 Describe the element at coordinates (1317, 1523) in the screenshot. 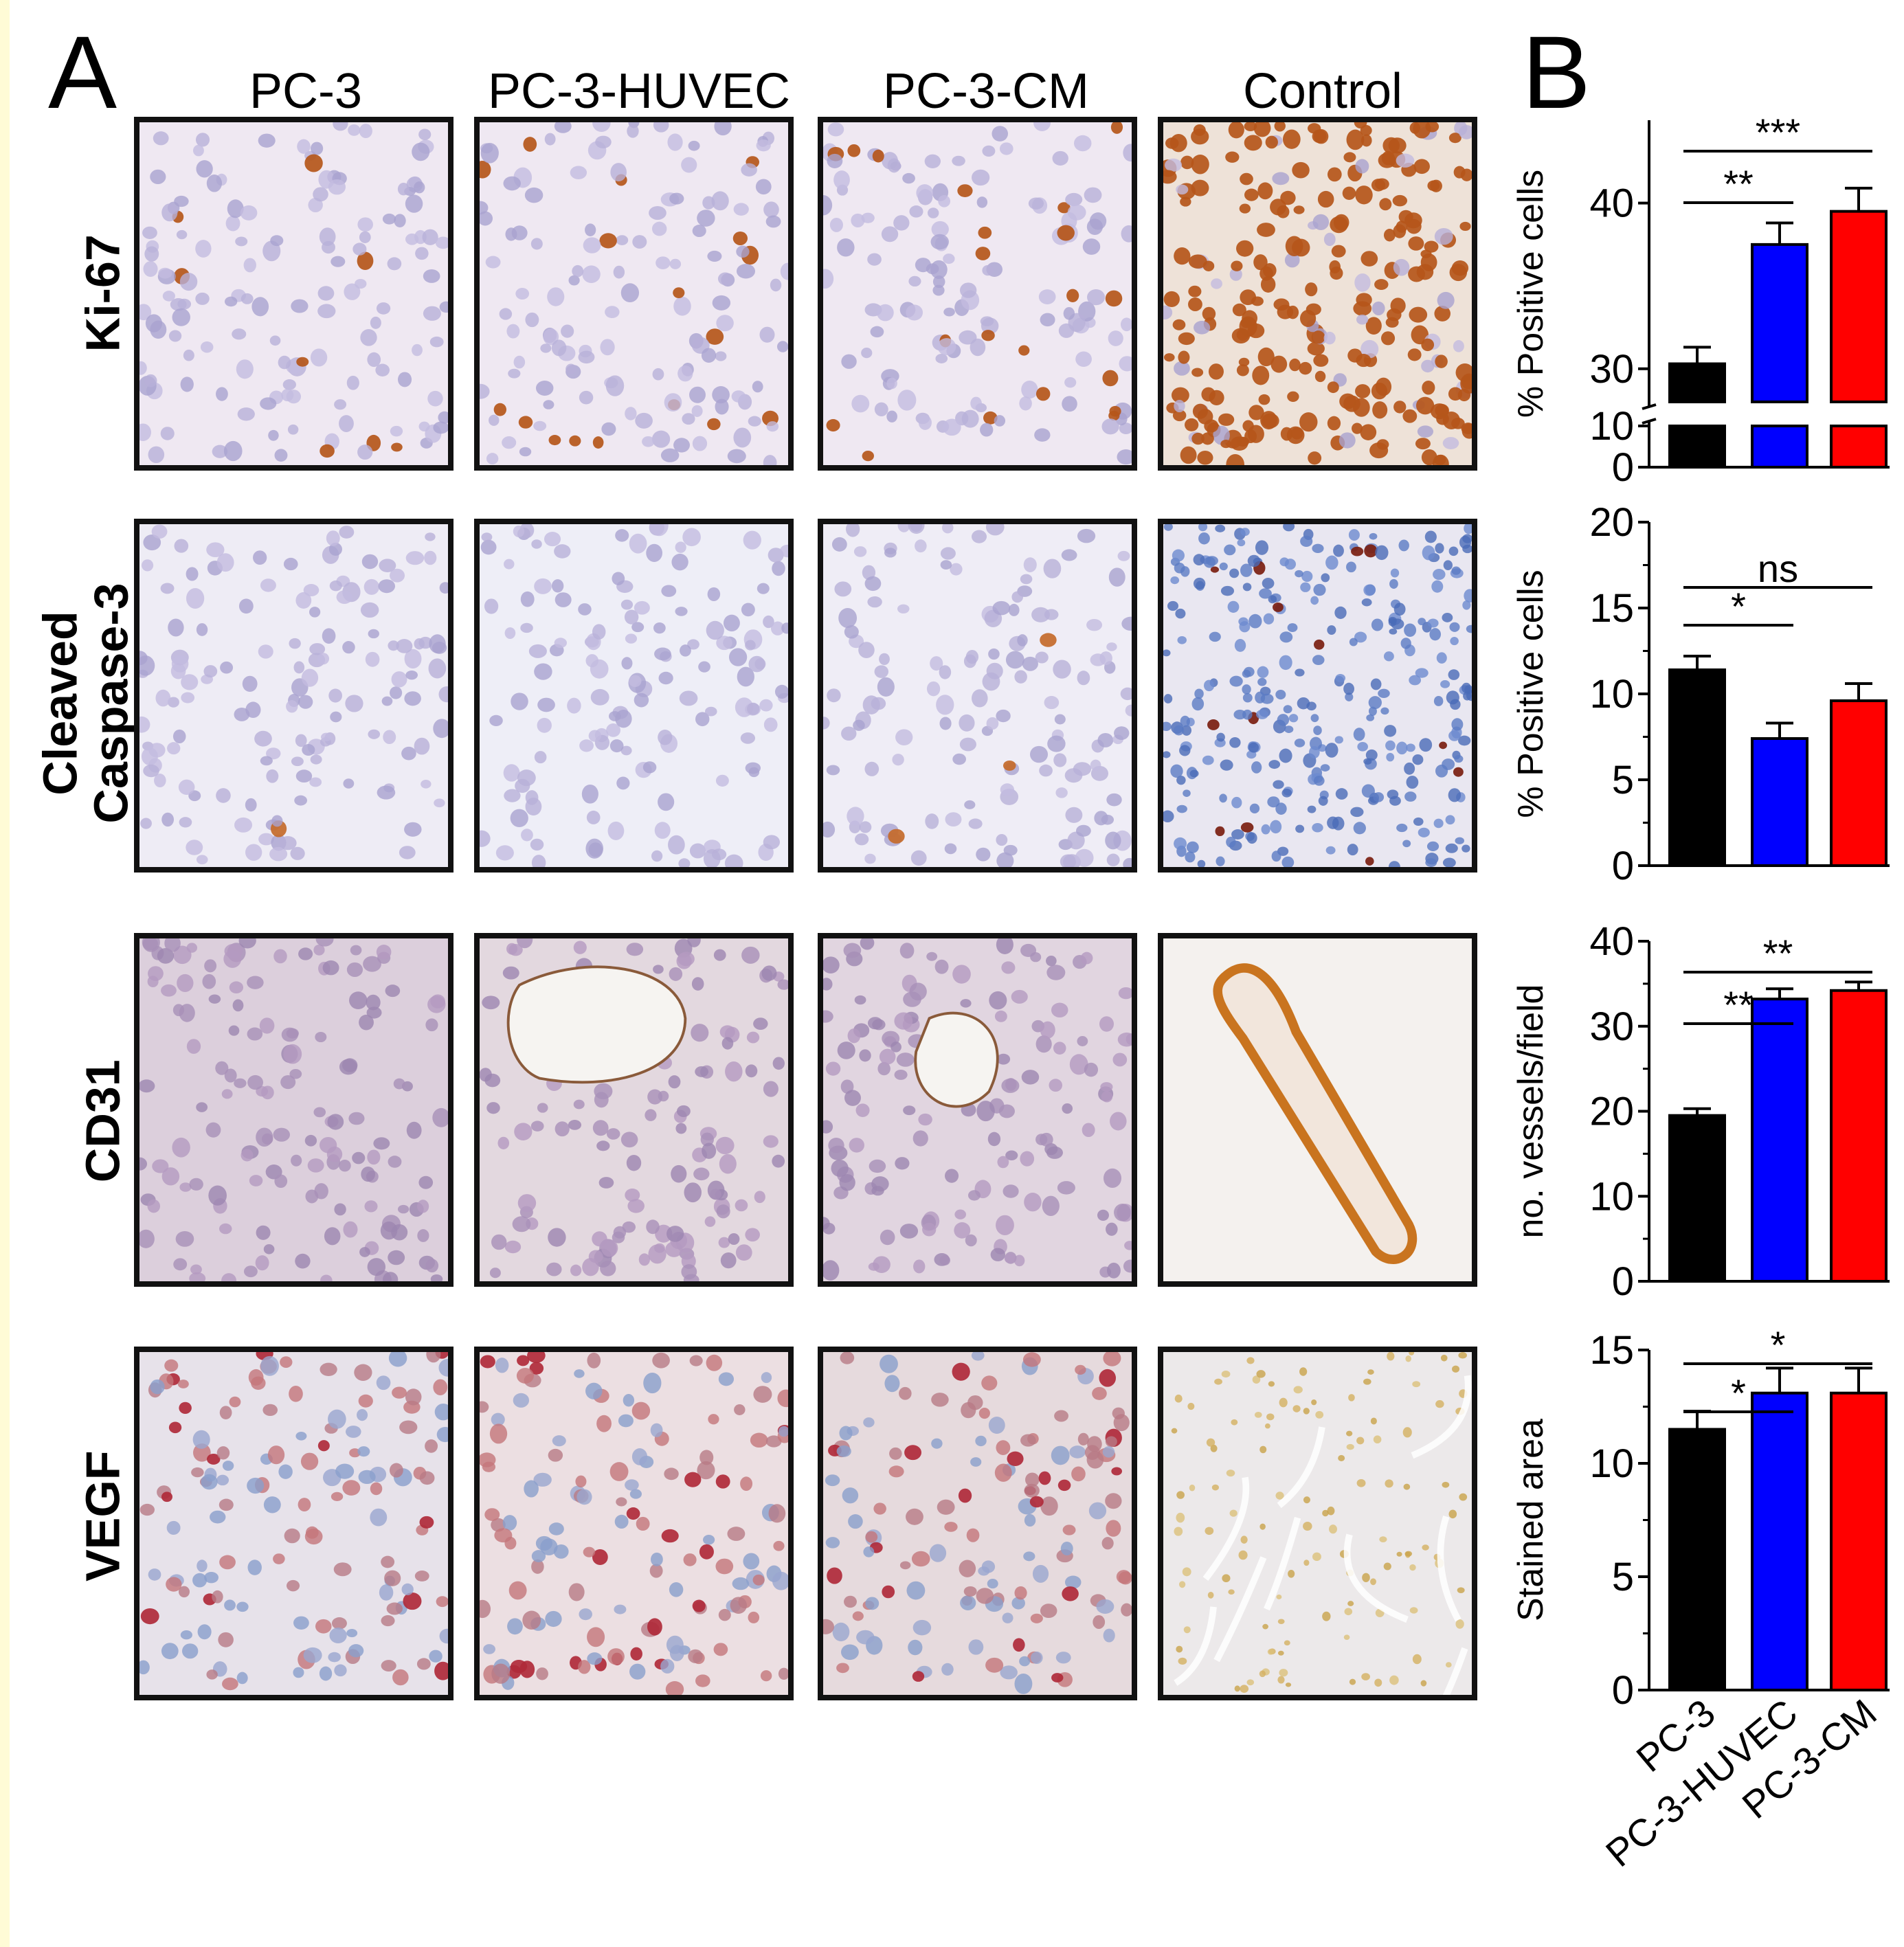

I see `micrograph-vegf-control` at that location.